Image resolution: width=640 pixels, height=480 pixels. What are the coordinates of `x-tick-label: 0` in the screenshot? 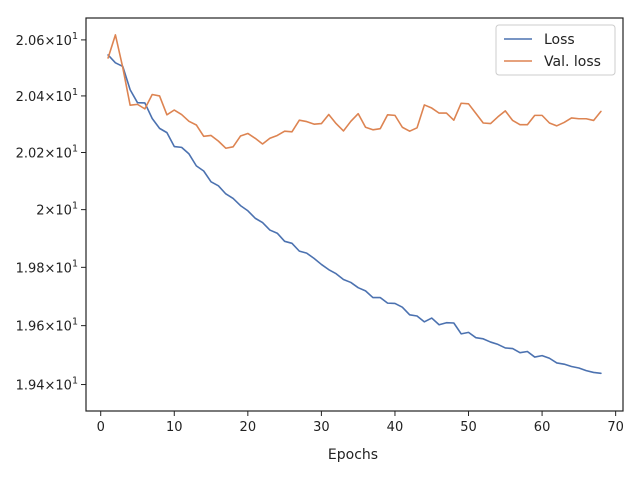 It's located at (101, 427).